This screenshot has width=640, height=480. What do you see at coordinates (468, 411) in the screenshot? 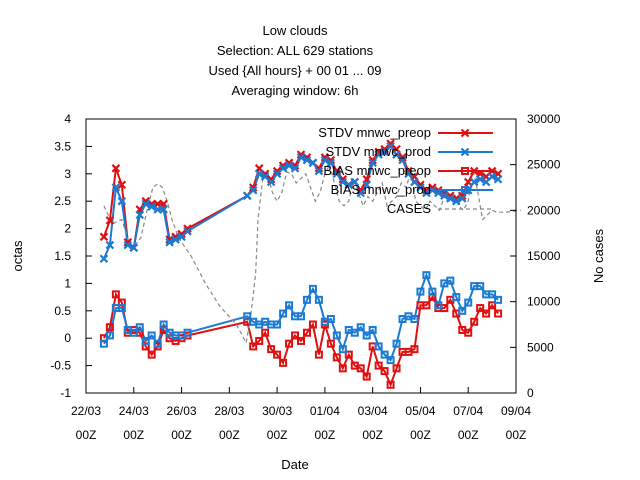
I see `x-tick-date-label: 07/04` at bounding box center [468, 411].